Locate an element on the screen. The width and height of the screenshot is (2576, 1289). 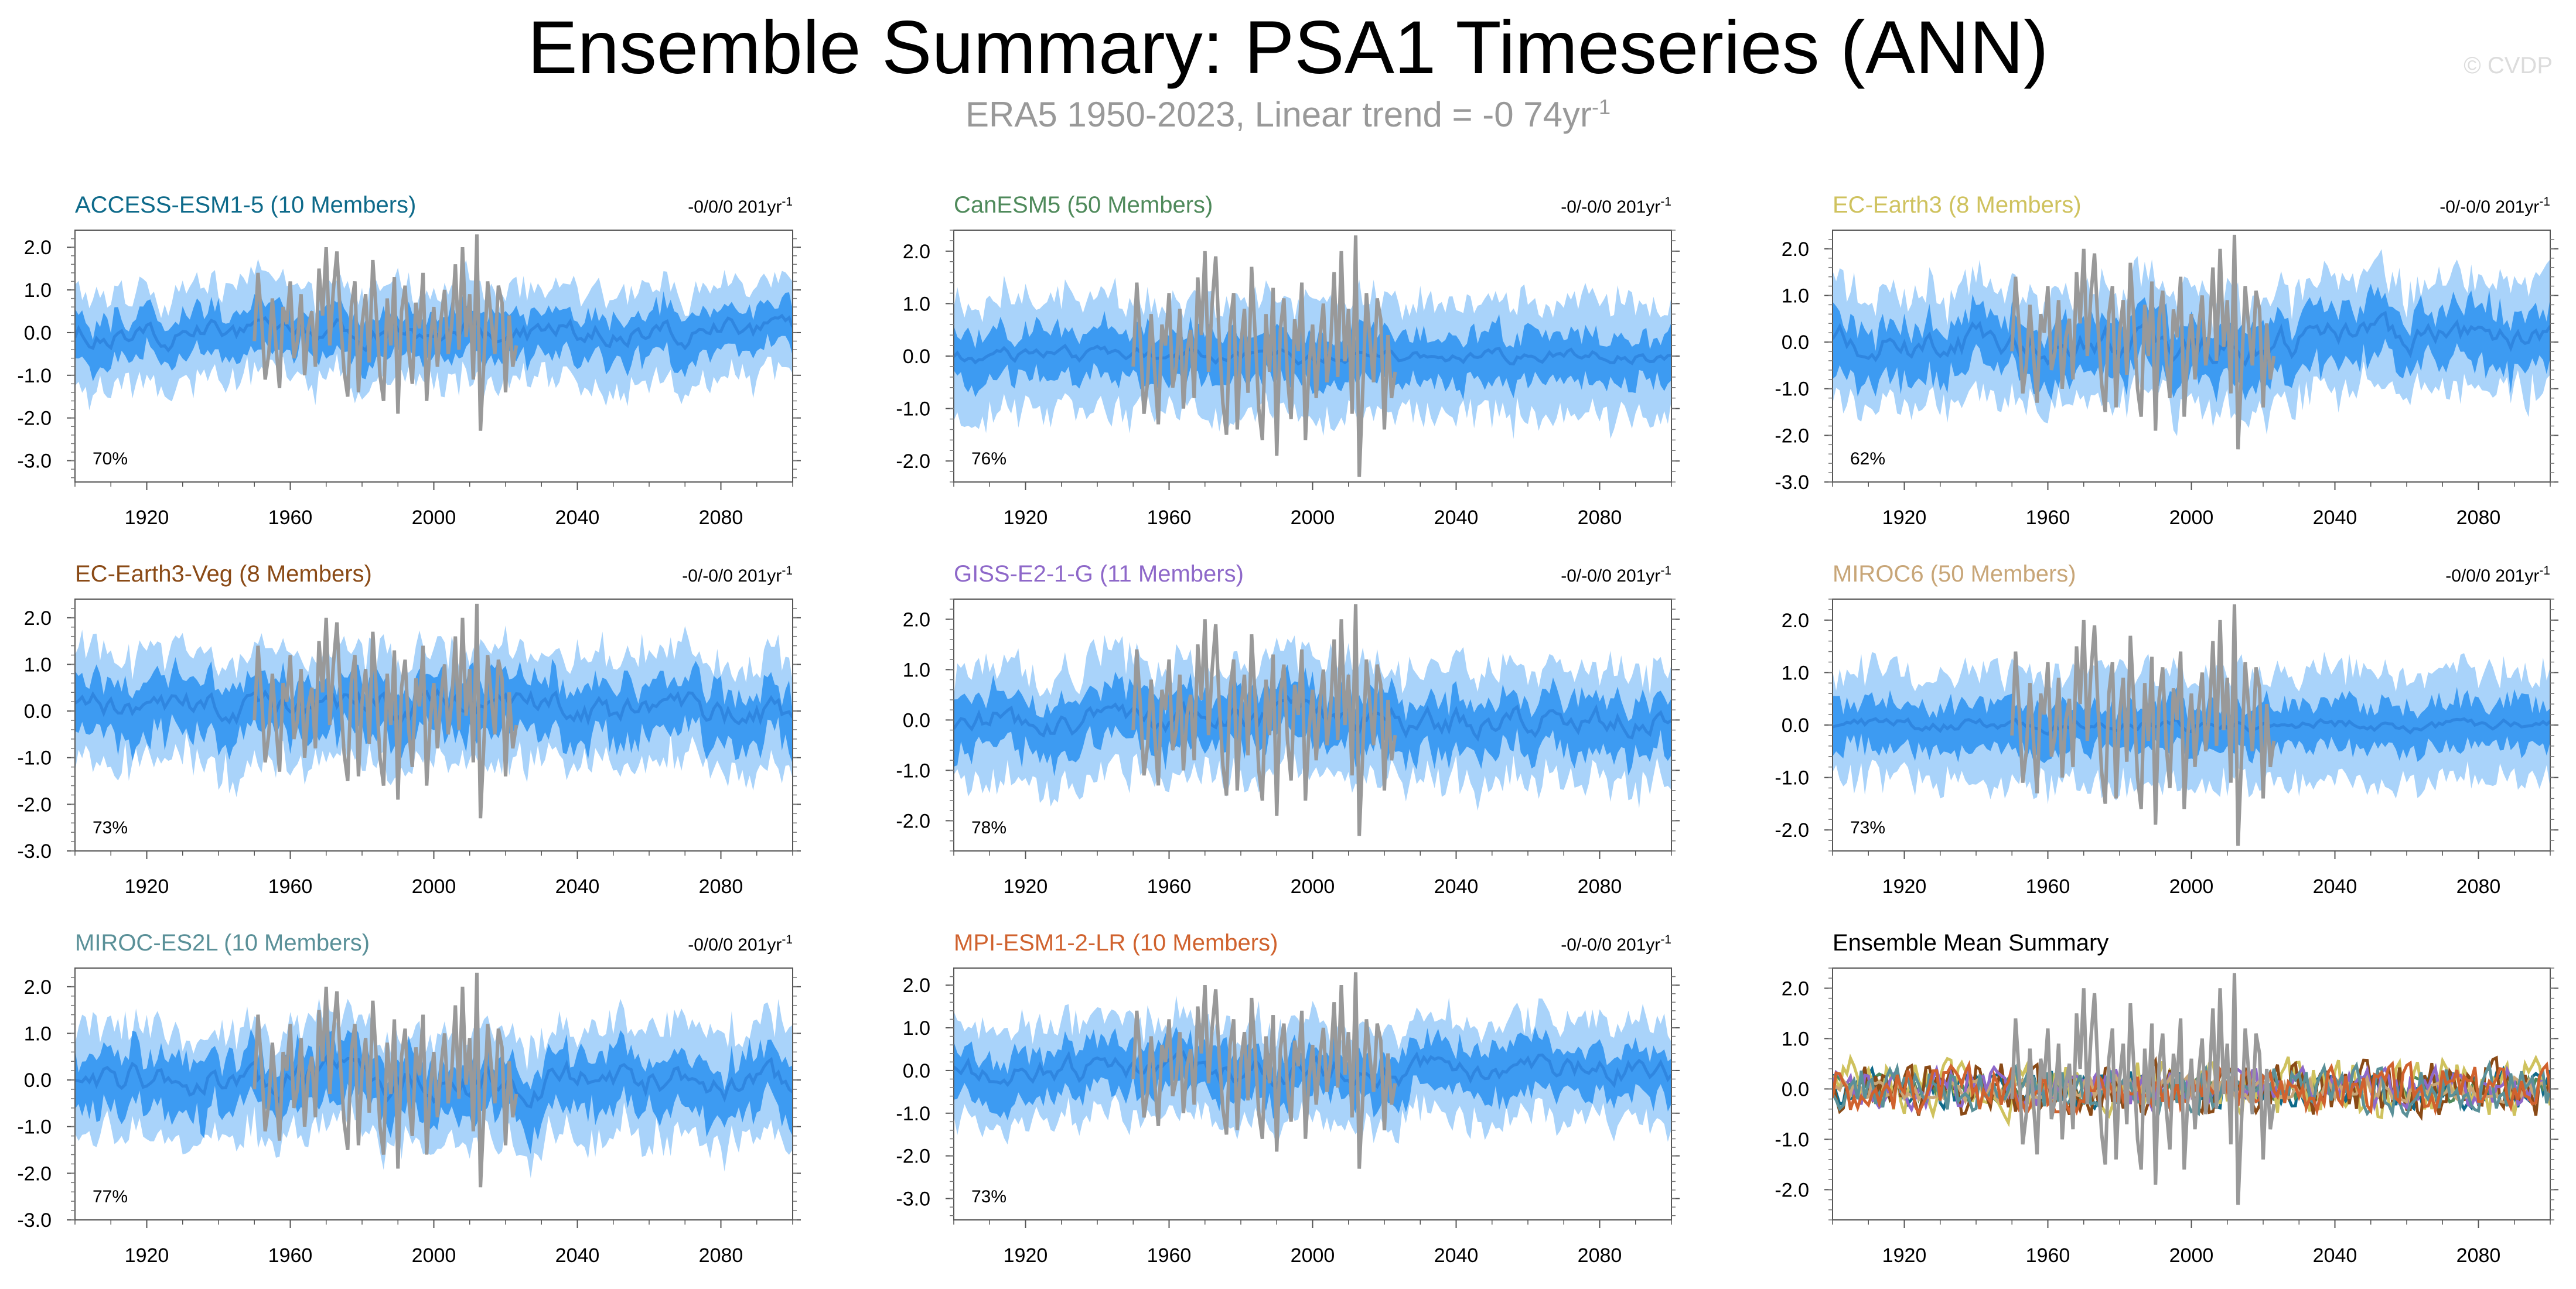
subtitle-exponent: -1 is located at coordinates (1601, 107).